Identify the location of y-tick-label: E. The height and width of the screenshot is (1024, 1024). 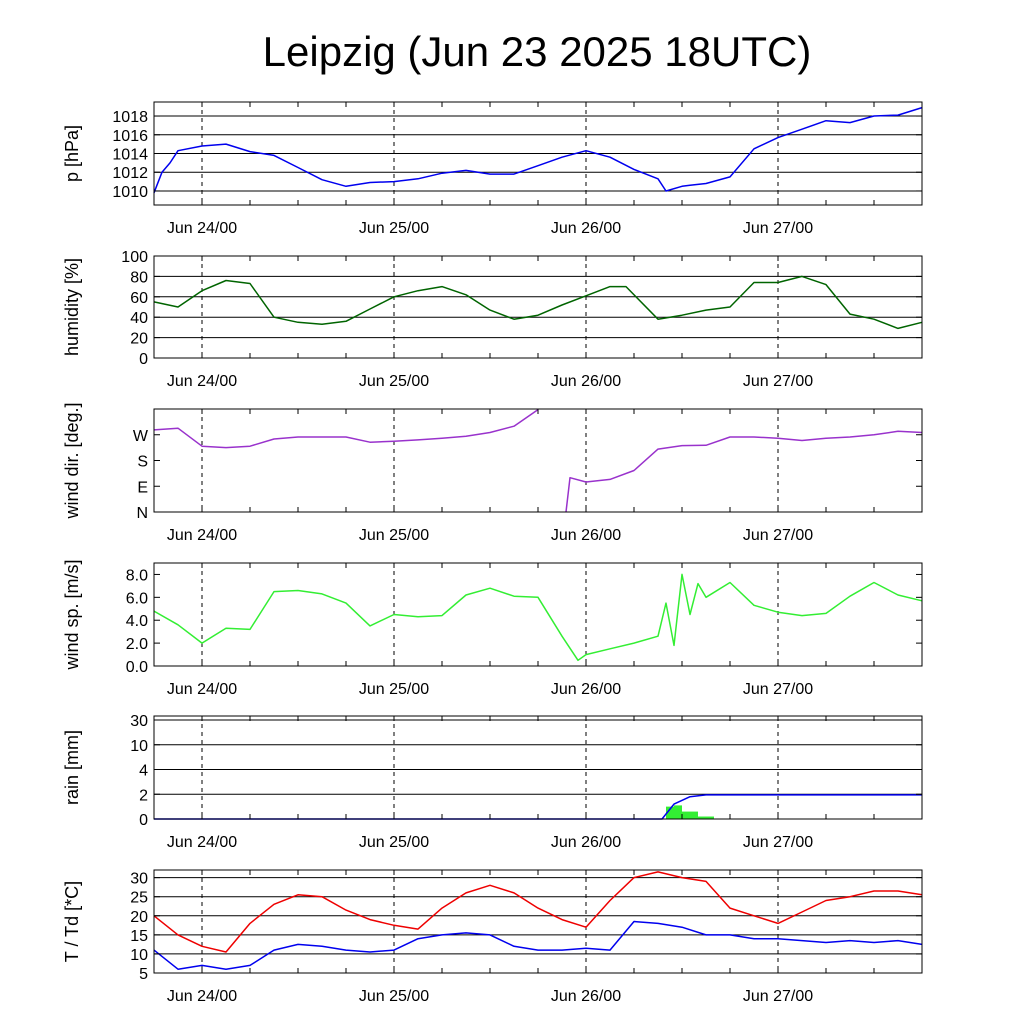
(142, 487).